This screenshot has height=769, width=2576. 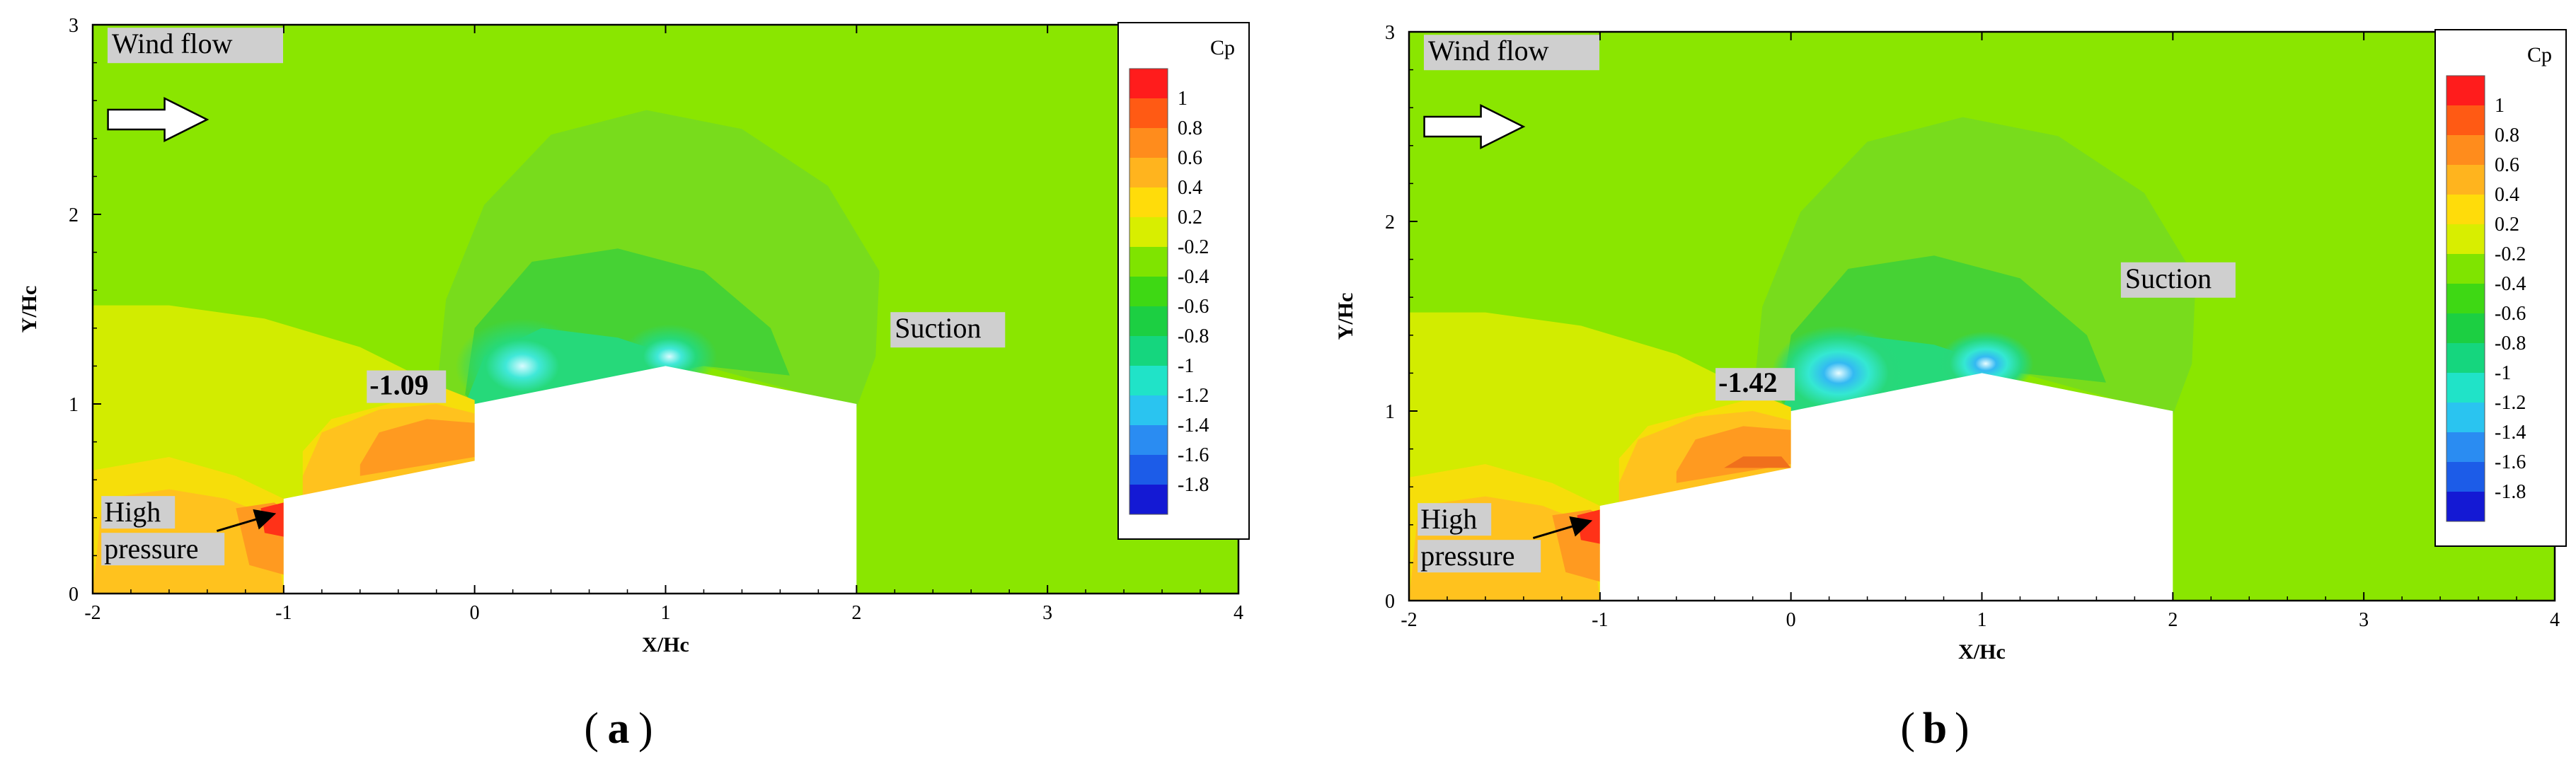 I want to click on colorbar-tick-label: 0.8, so click(x=2507, y=135).